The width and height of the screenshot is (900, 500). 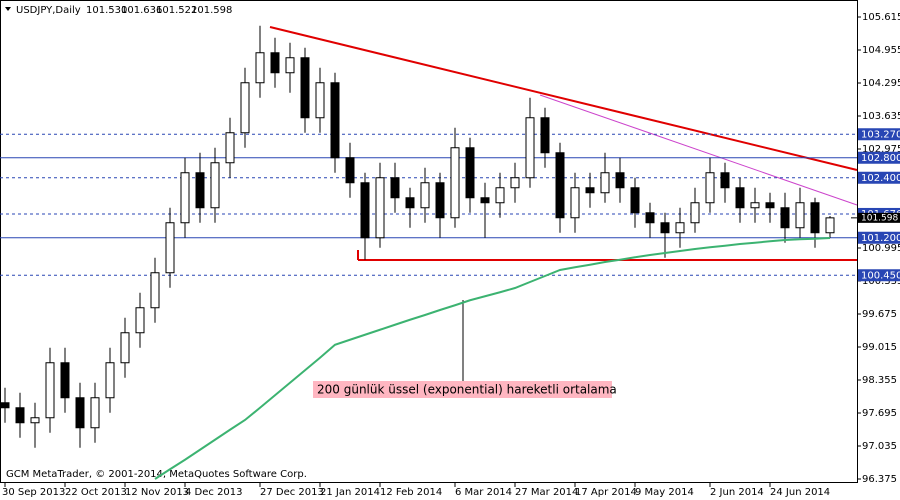 What do you see at coordinates (176, 10) in the screenshot?
I see `ohlc-value: 101.522` at bounding box center [176, 10].